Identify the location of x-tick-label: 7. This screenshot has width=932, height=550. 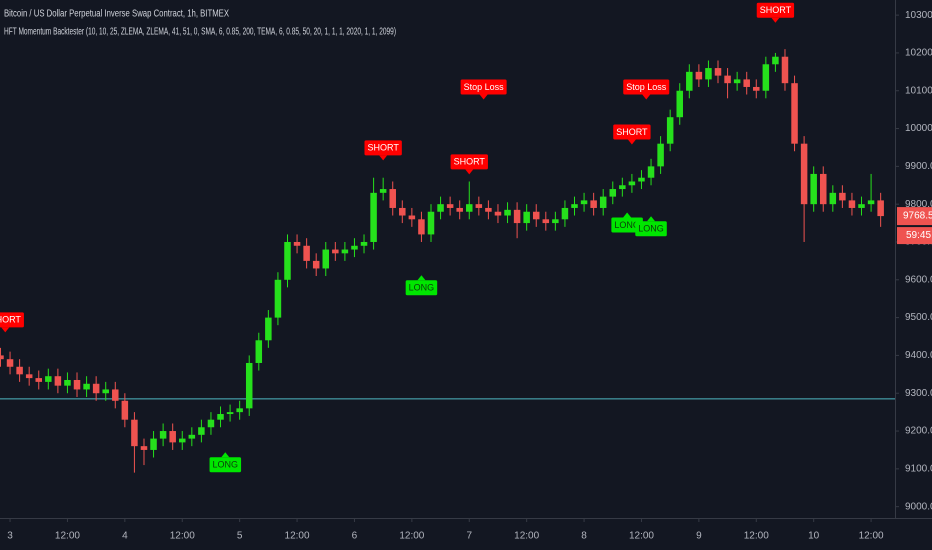
(469, 536).